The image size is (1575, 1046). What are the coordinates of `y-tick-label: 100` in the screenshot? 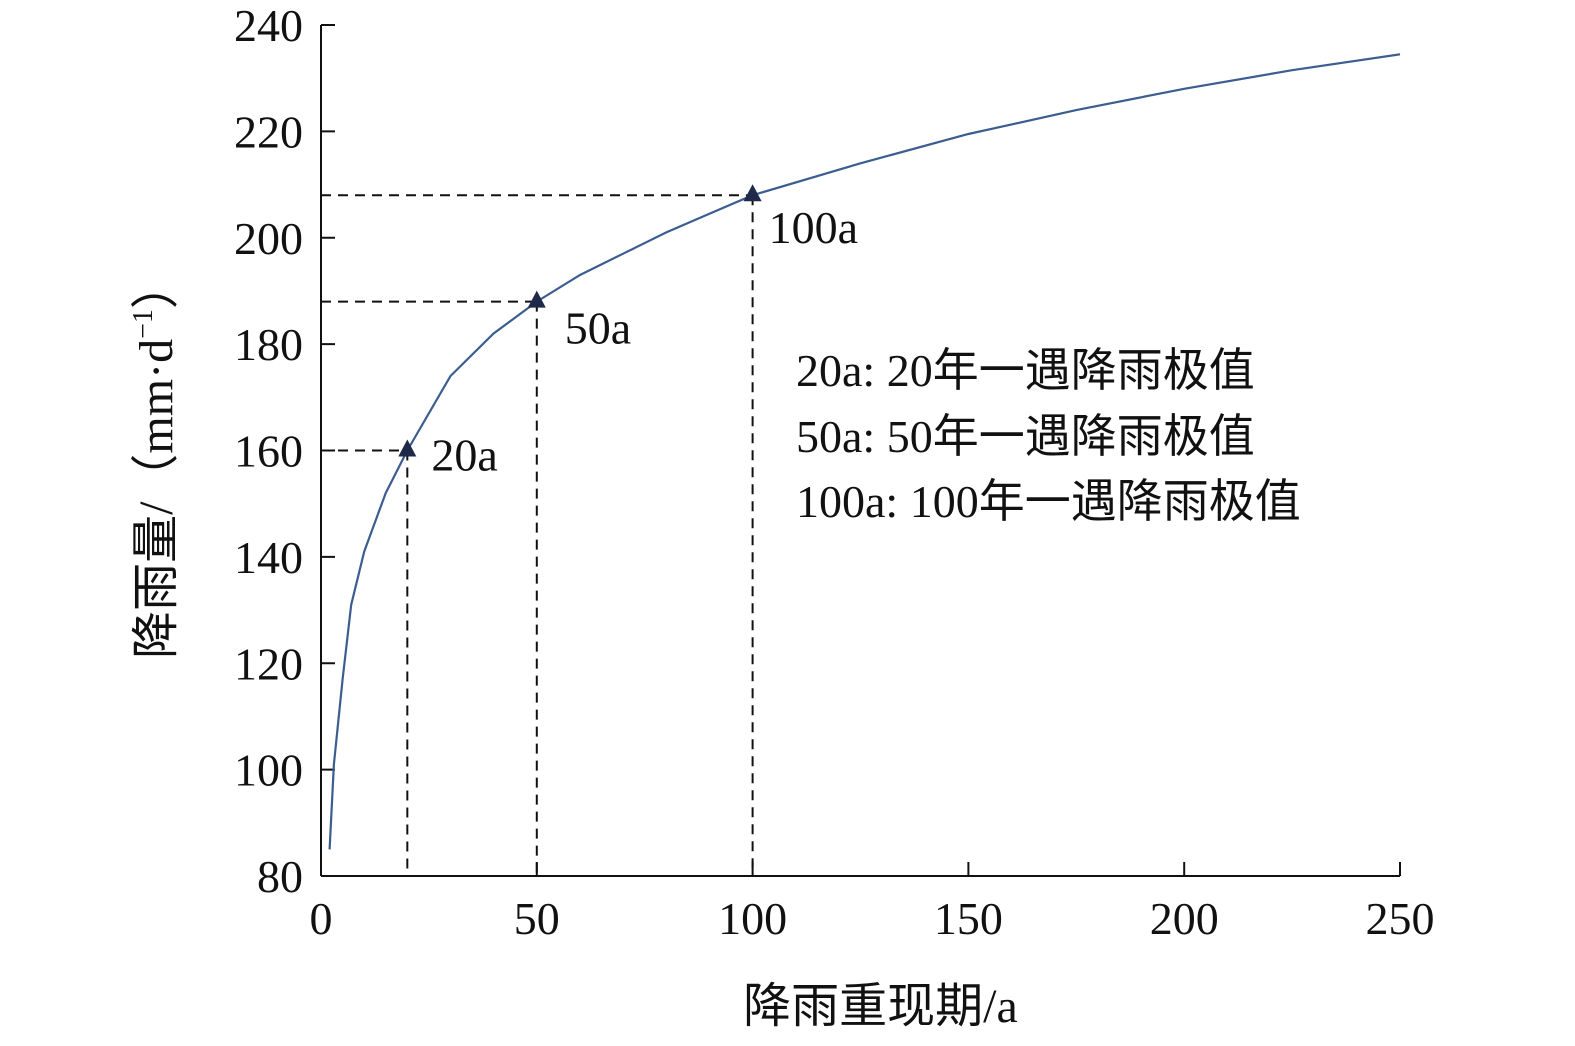 It's located at (268, 770).